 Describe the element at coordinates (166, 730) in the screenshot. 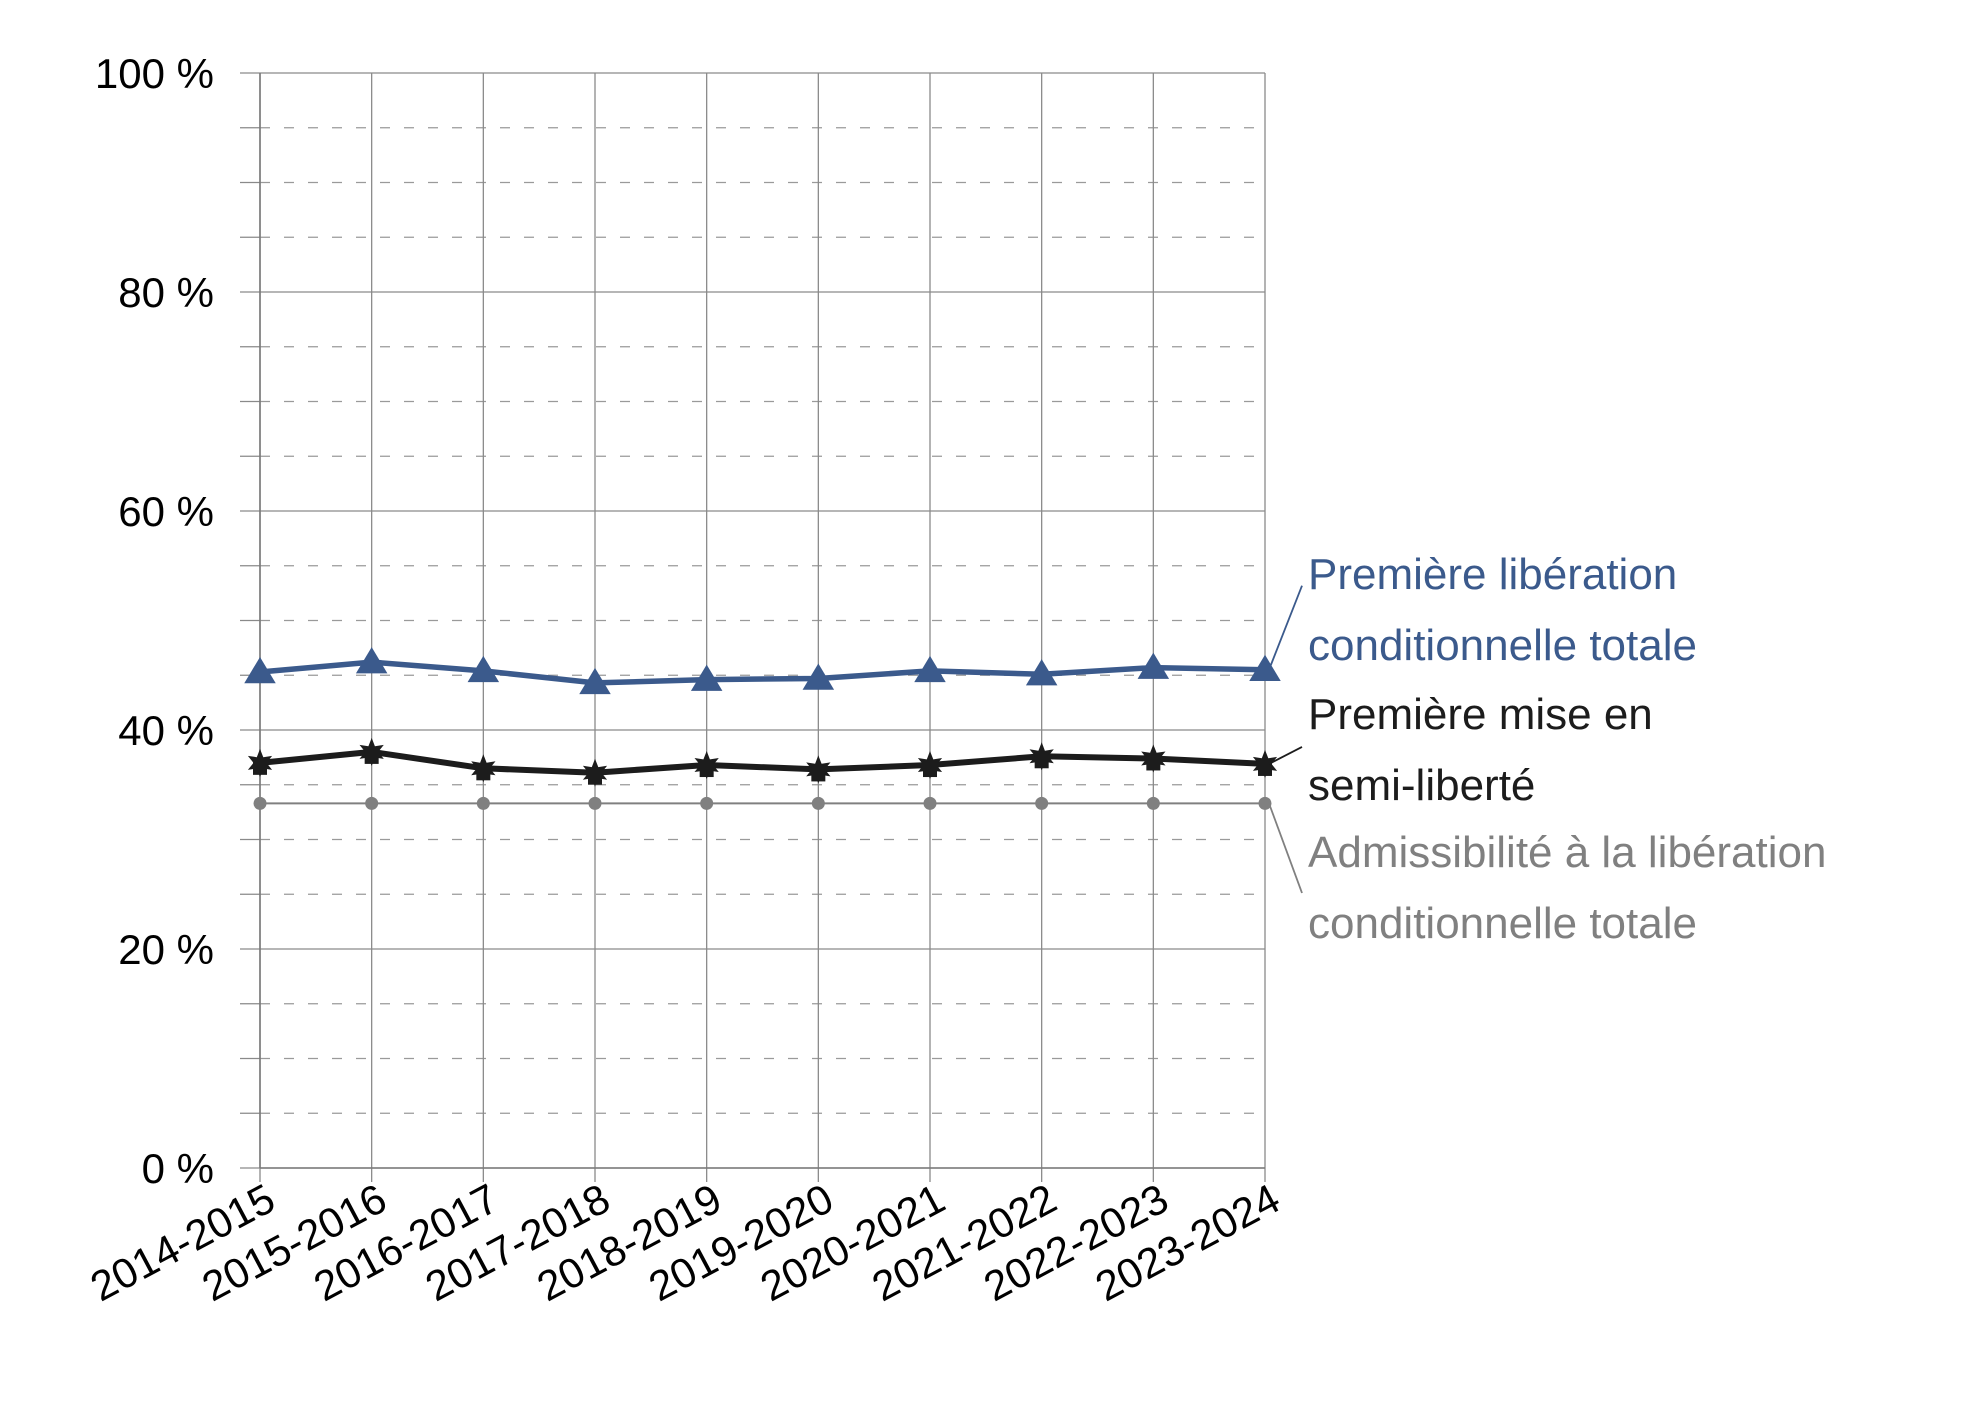

I see `y-tick-label: 40 %` at that location.